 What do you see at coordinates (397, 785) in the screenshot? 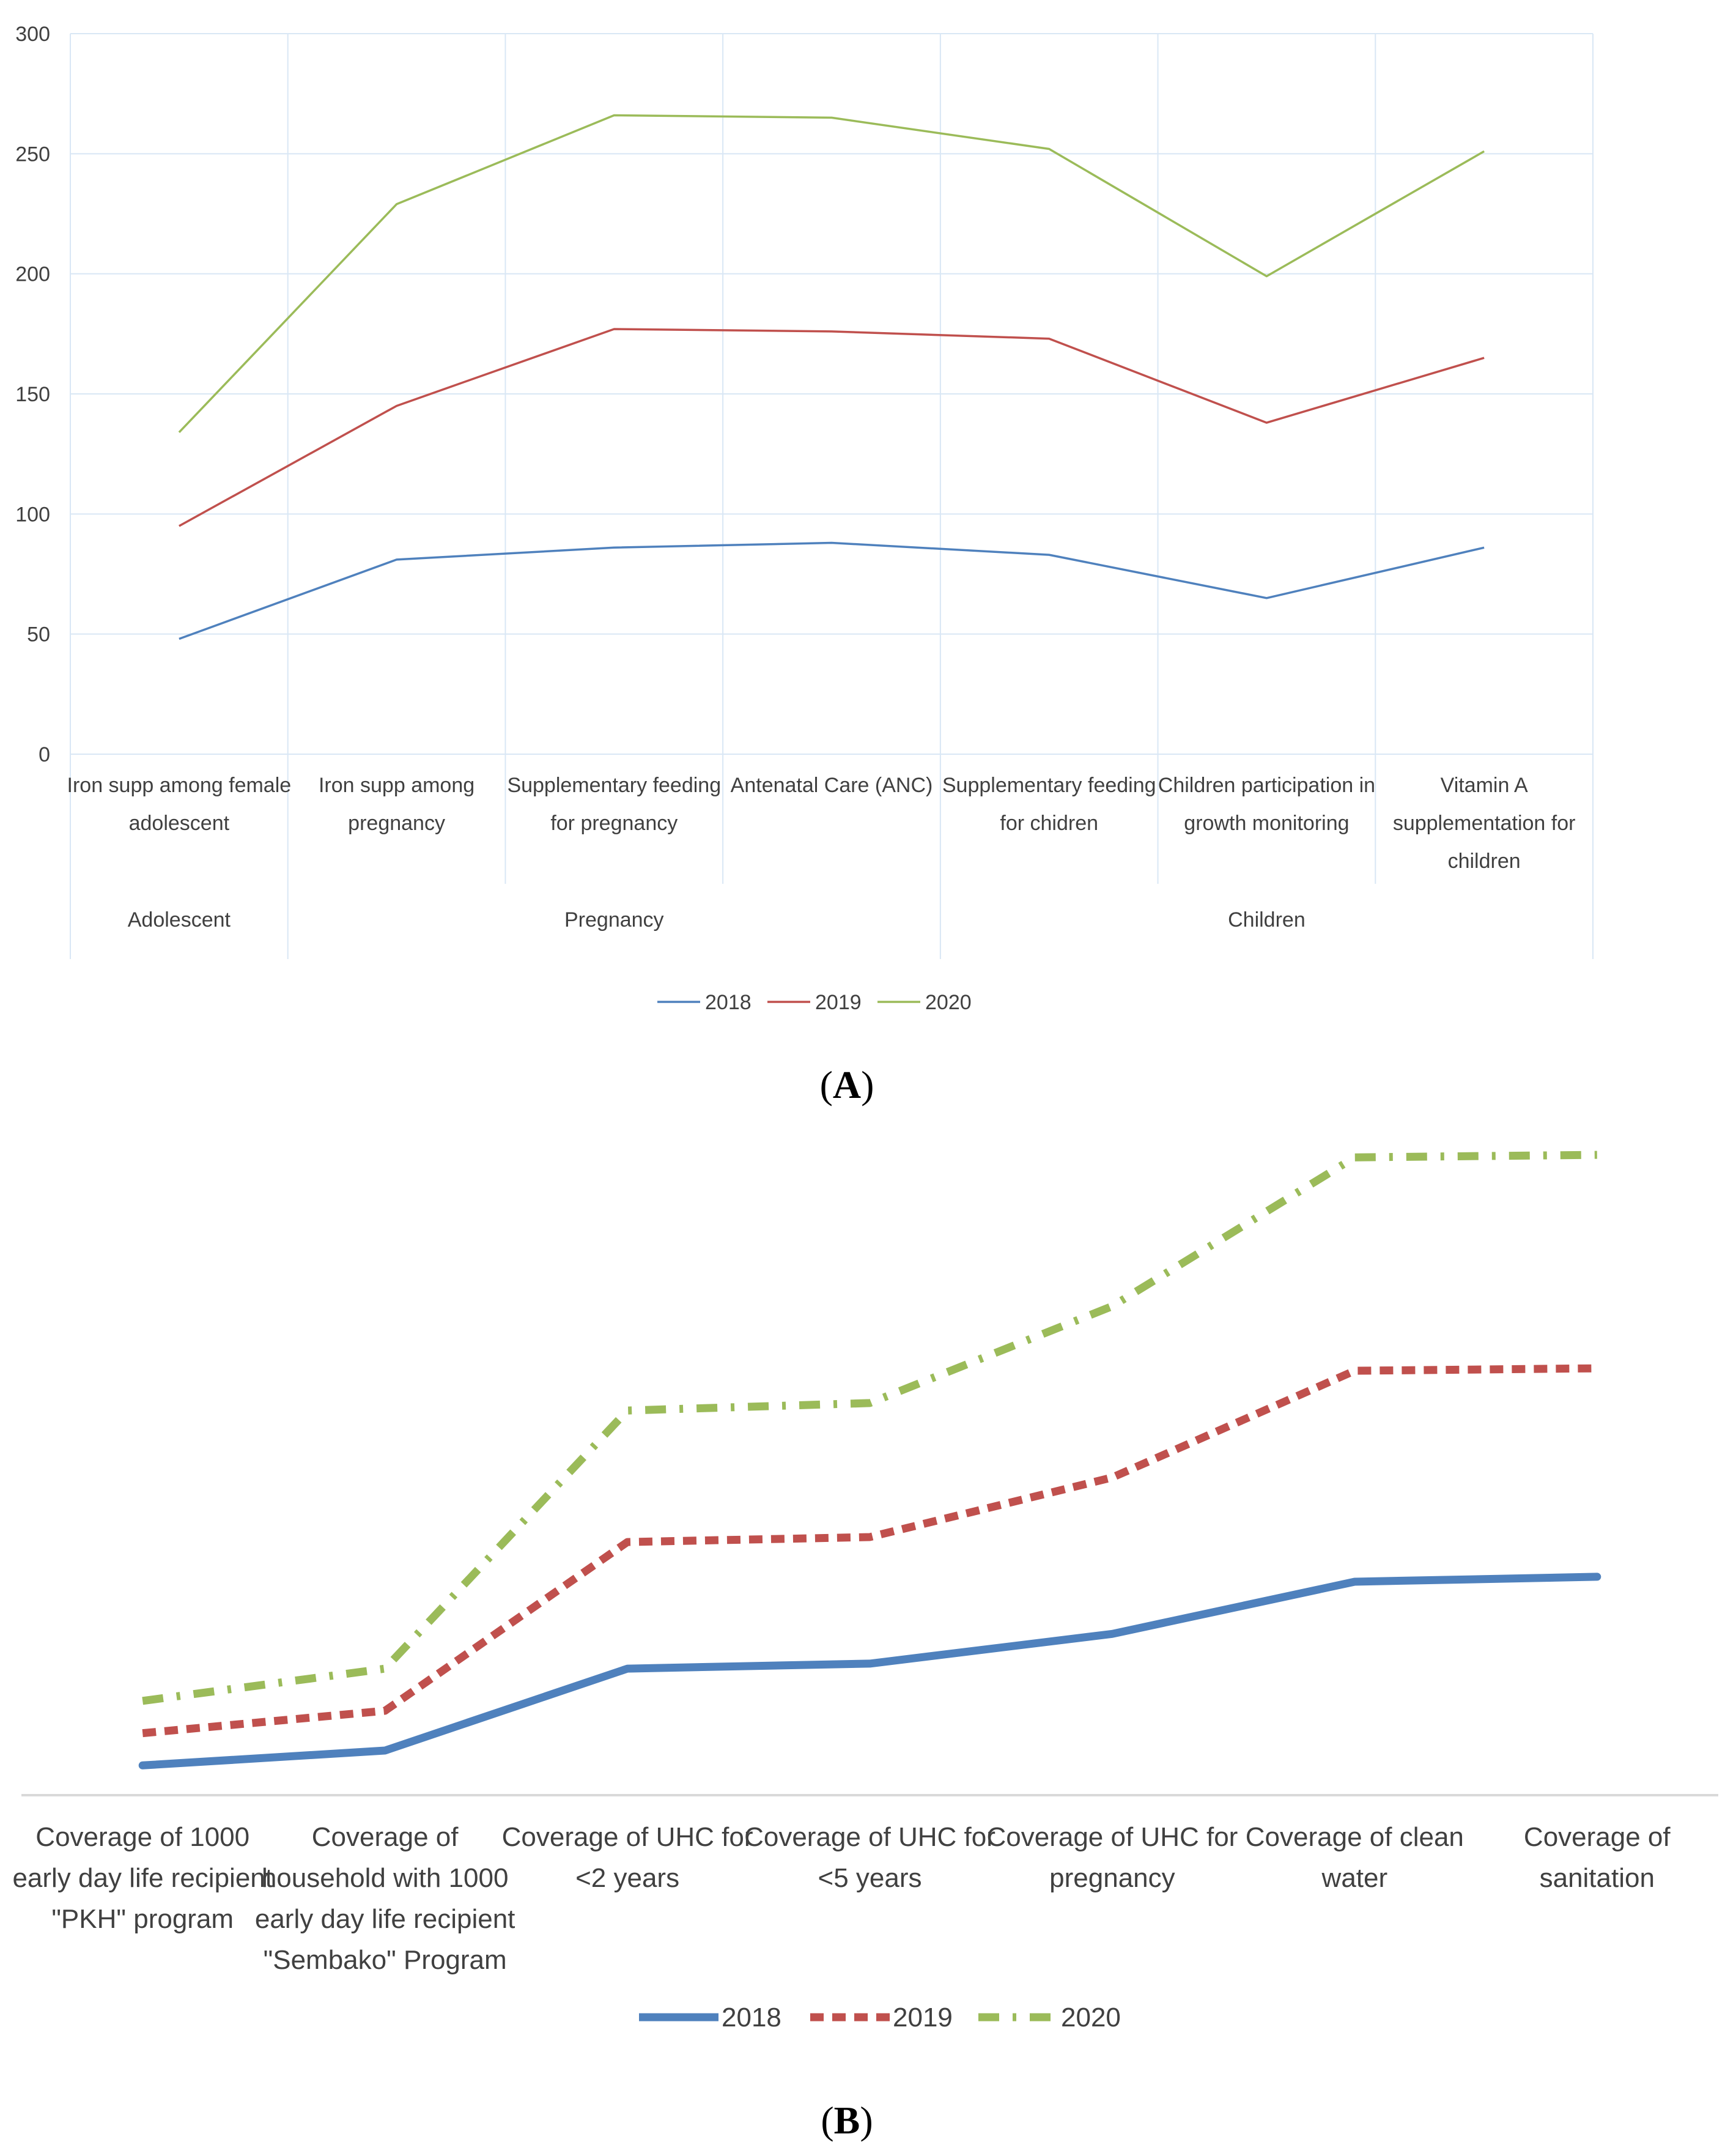
I see `panel-a-category-label-line: Iron supp among` at bounding box center [397, 785].